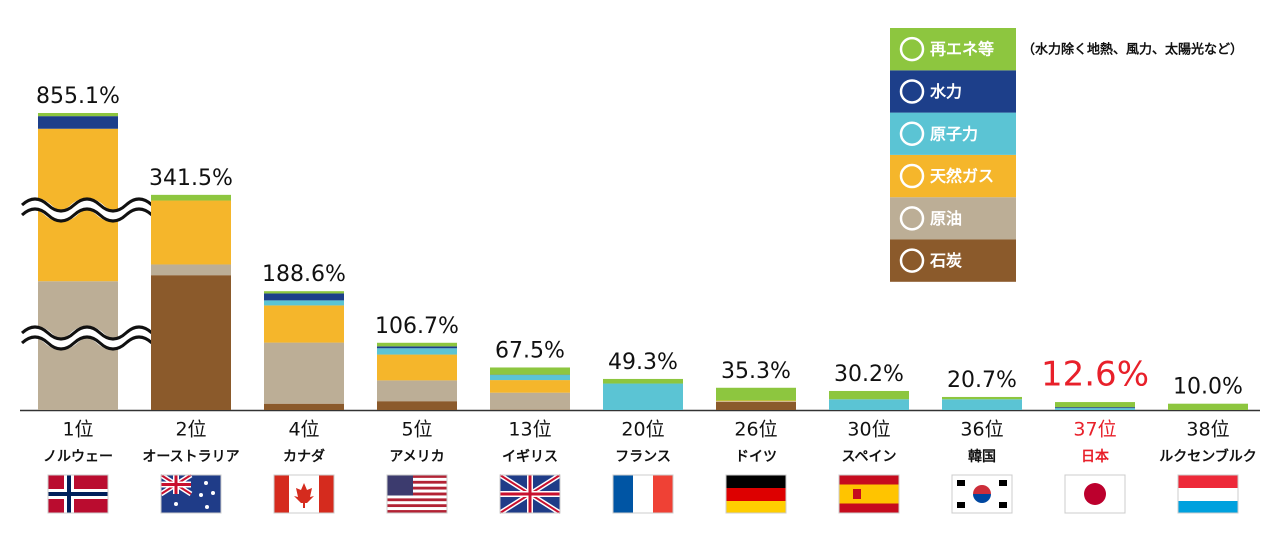 This screenshot has height=560, width=1280. Describe the element at coordinates (530, 350) in the screenshot. I see `total-label: 67.5%` at that location.